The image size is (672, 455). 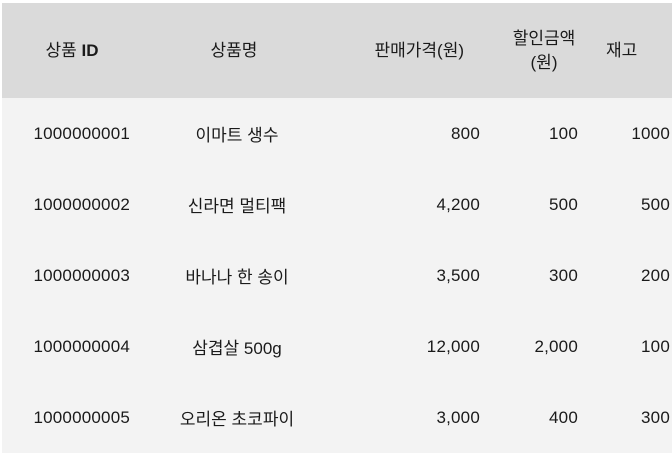 What do you see at coordinates (655, 275) in the screenshot?
I see `cell-stock: 200` at bounding box center [655, 275].